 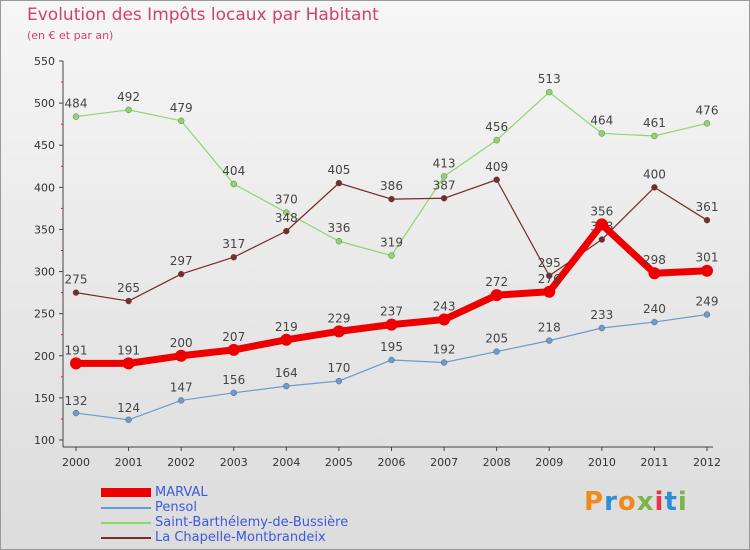 What do you see at coordinates (44, 272) in the screenshot?
I see `y-tick-label-300: 300` at bounding box center [44, 272].